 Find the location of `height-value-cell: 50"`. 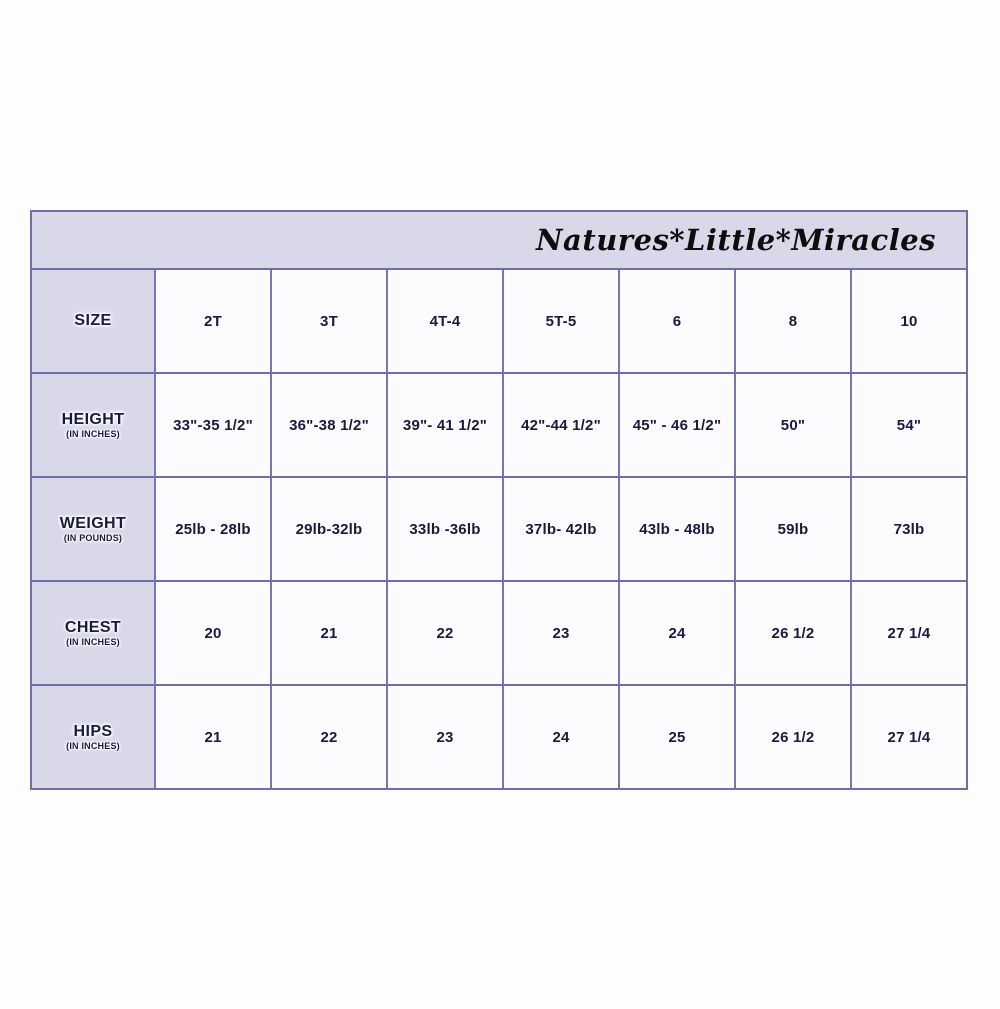

height-value-cell: 50" is located at coordinates (792, 425).